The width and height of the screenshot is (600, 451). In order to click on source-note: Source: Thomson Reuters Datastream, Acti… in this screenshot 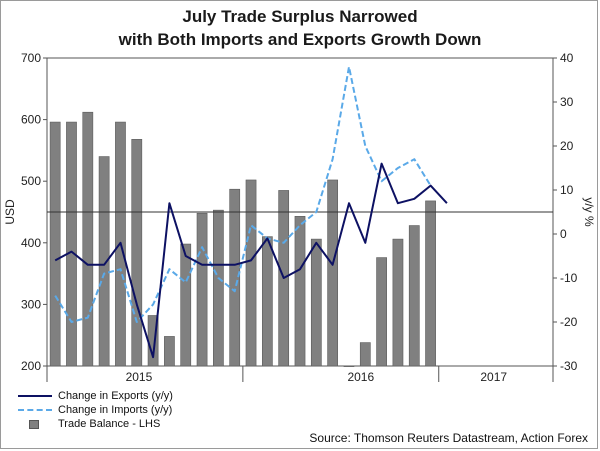, I will do `click(448, 438)`.